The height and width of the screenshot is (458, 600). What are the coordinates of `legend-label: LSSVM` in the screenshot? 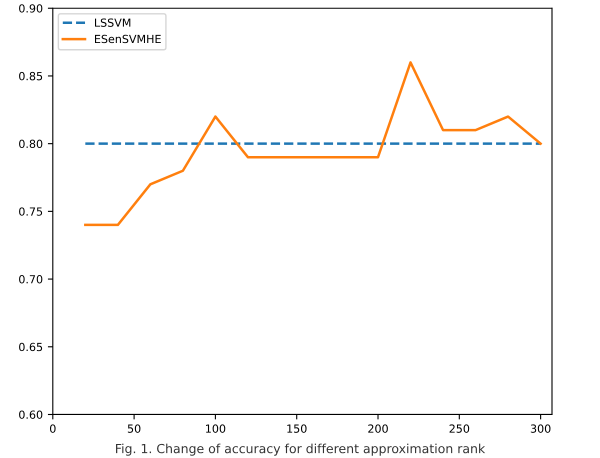 It's located at (112, 22).